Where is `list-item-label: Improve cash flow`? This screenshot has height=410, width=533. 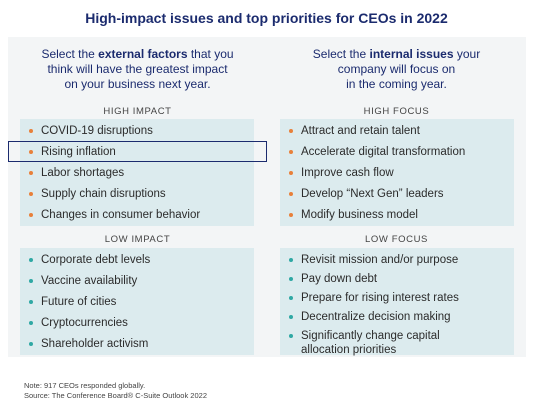 list-item-label: Improve cash flow is located at coordinates (347, 173).